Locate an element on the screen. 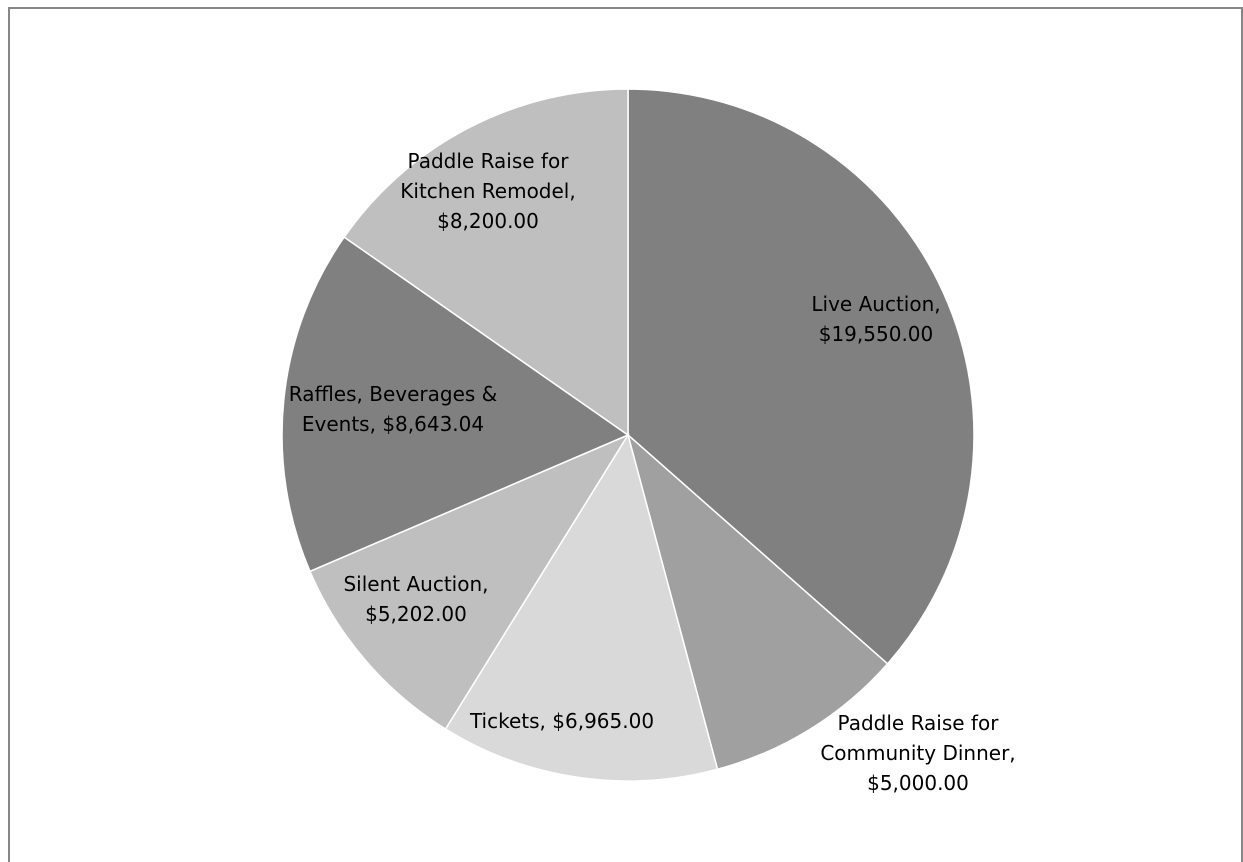 This screenshot has width=1243, height=862. slice-label-line: $5,000.00 is located at coordinates (918, 783).